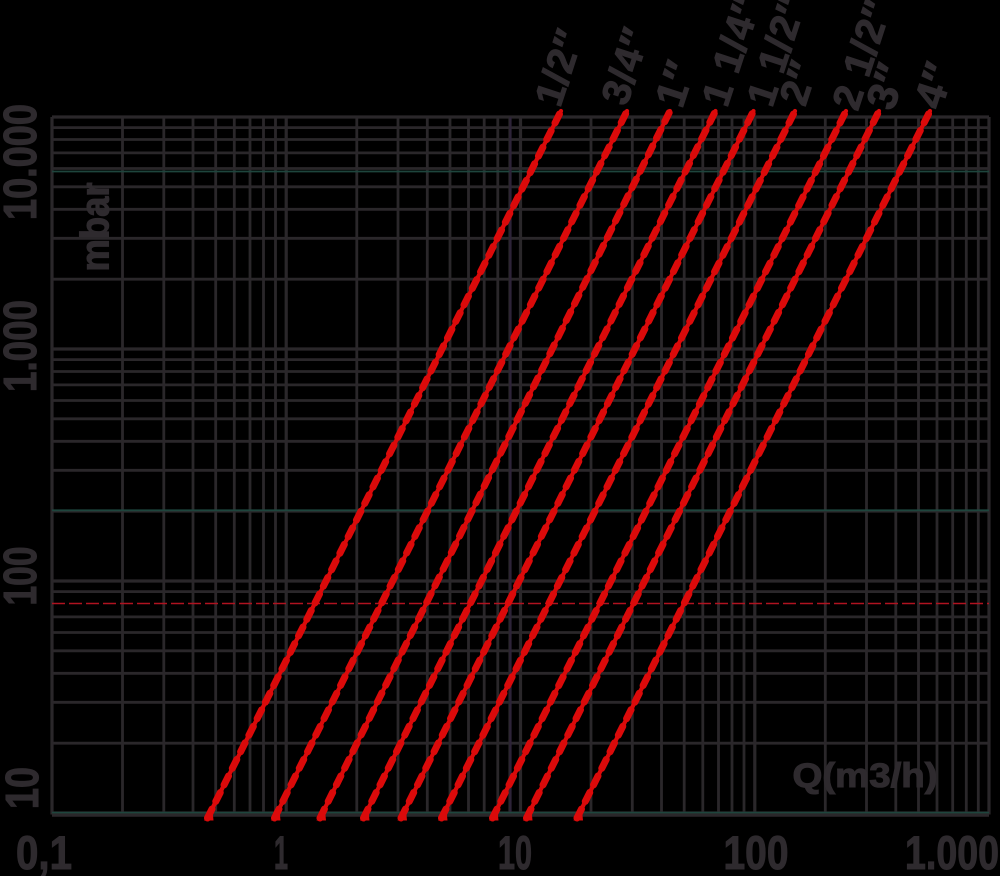  What do you see at coordinates (281, 851) in the screenshot?
I see `svg-text: 1` at bounding box center [281, 851].